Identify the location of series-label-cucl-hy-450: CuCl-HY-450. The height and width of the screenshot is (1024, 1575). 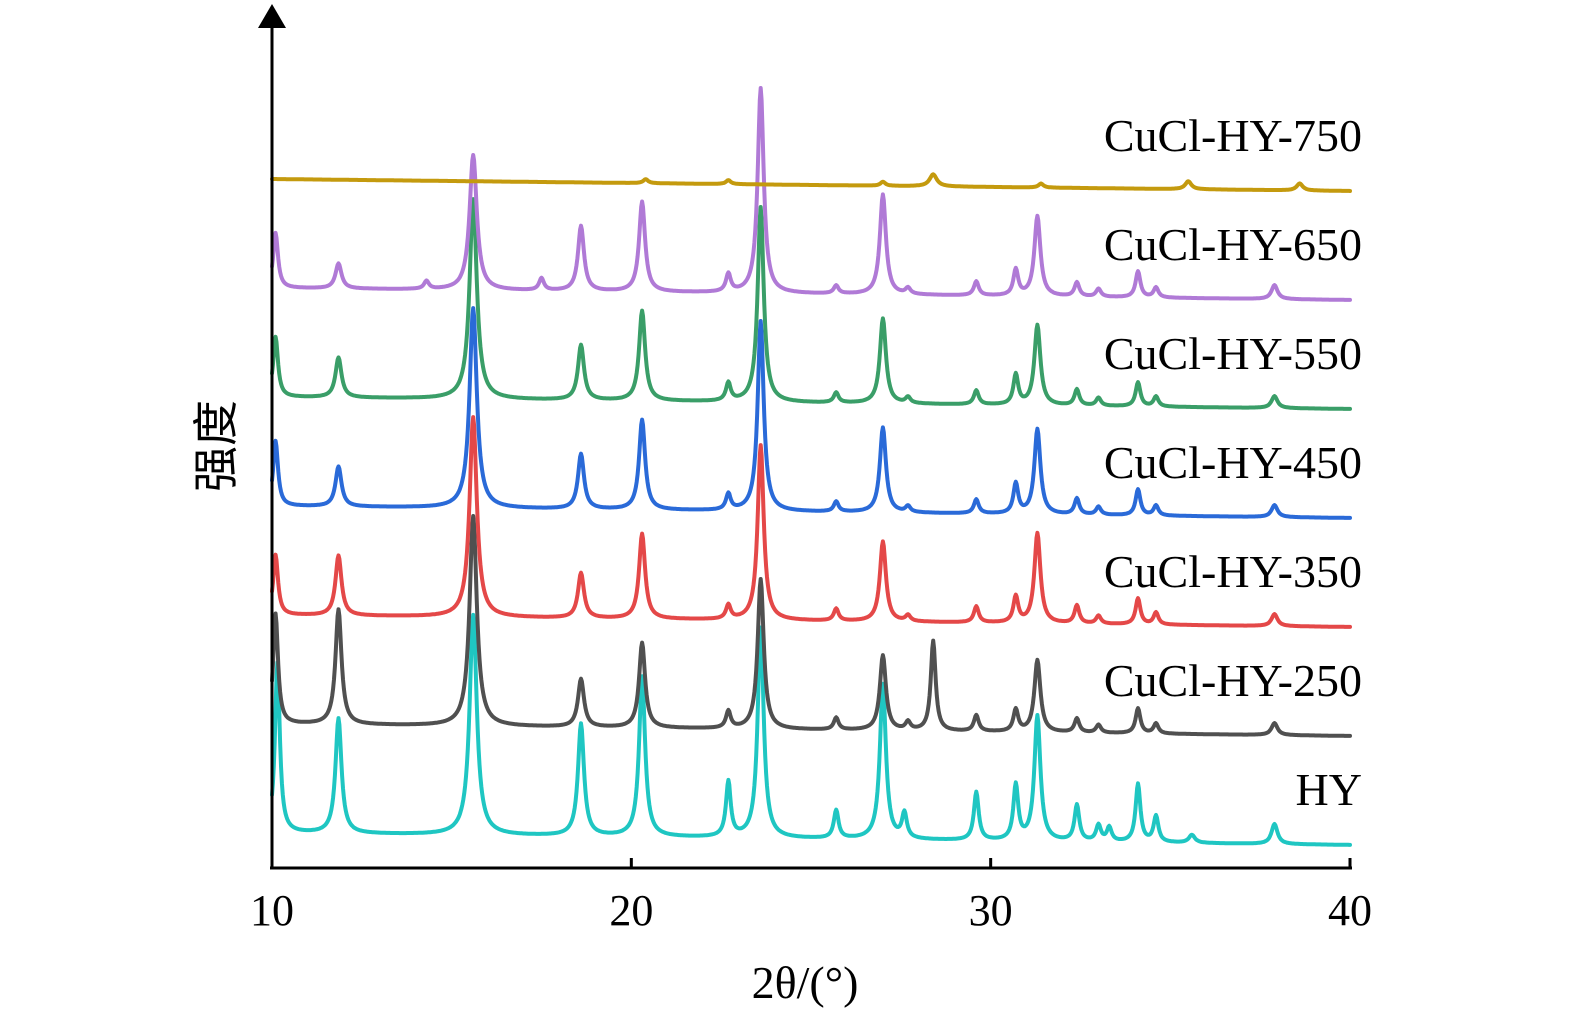
(1233, 462).